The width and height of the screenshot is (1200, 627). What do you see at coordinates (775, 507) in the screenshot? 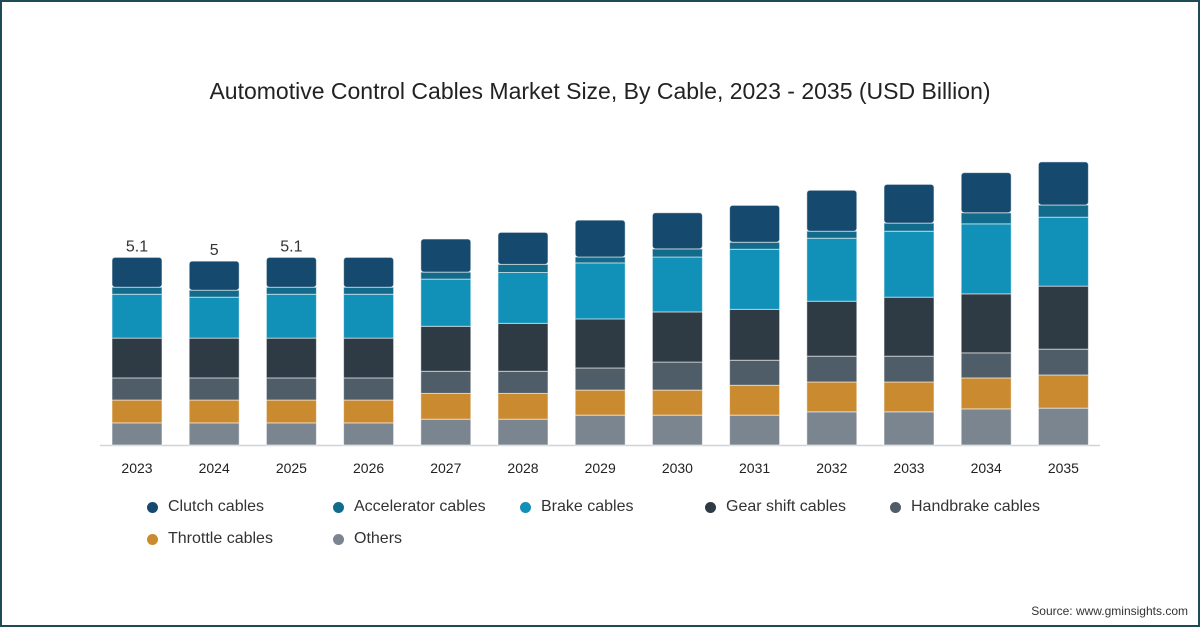
I see `legend-item: Gear shift cables` at bounding box center [775, 507].